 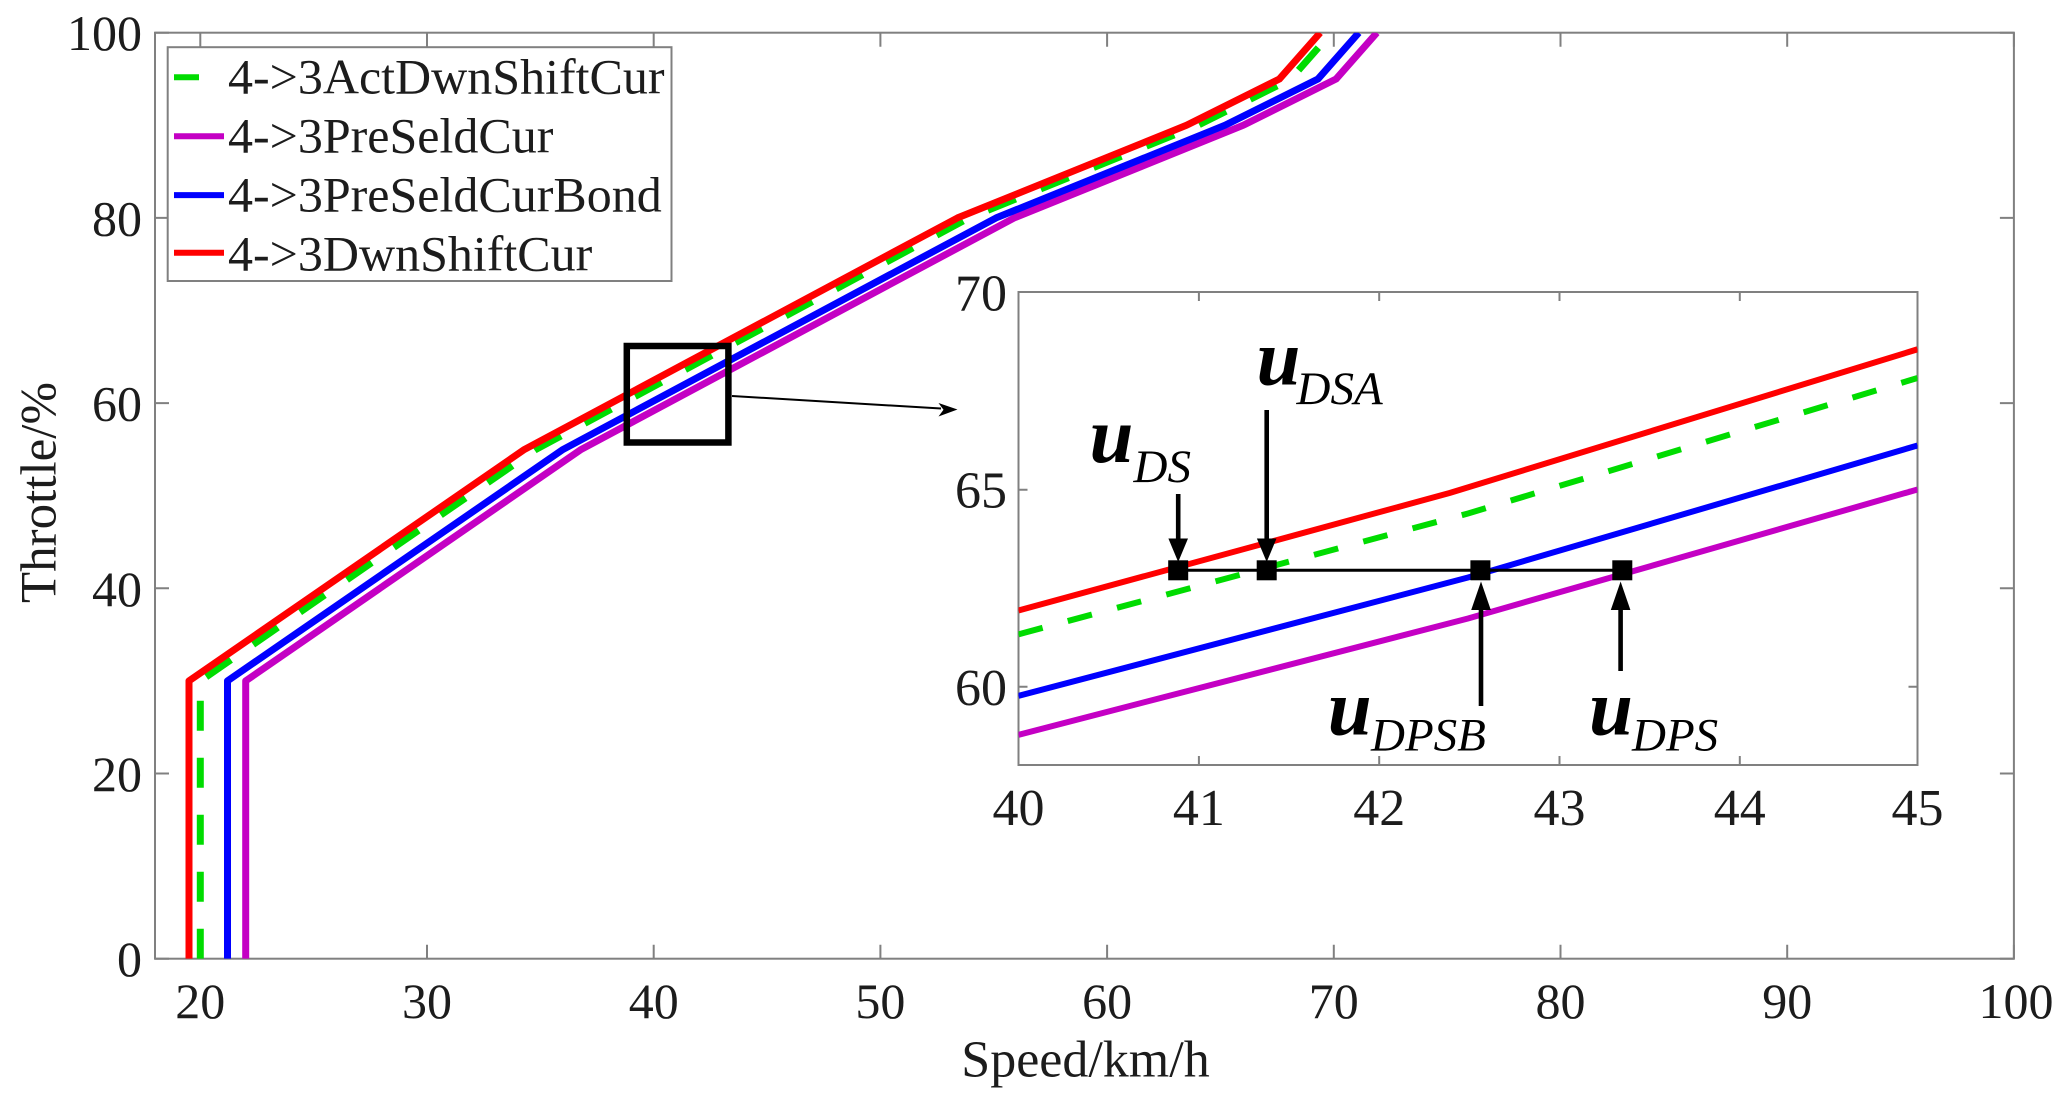 What do you see at coordinates (1339, 389) in the screenshot?
I see `svg-text: DSA` at bounding box center [1339, 389].